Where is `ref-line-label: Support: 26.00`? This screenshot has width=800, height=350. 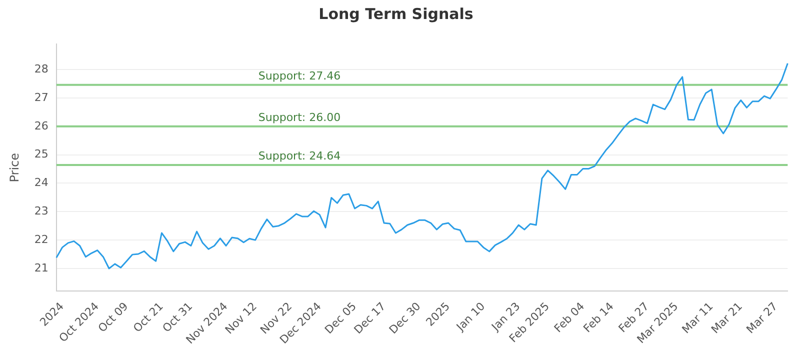
ref-line-label: Support: 26.00 is located at coordinates (299, 117).